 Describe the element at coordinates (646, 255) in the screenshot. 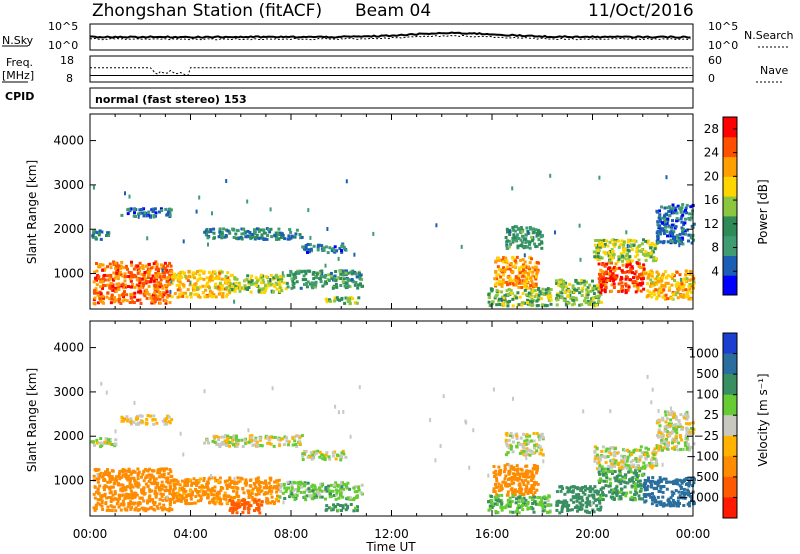

I see `power-cell-1947` at that location.